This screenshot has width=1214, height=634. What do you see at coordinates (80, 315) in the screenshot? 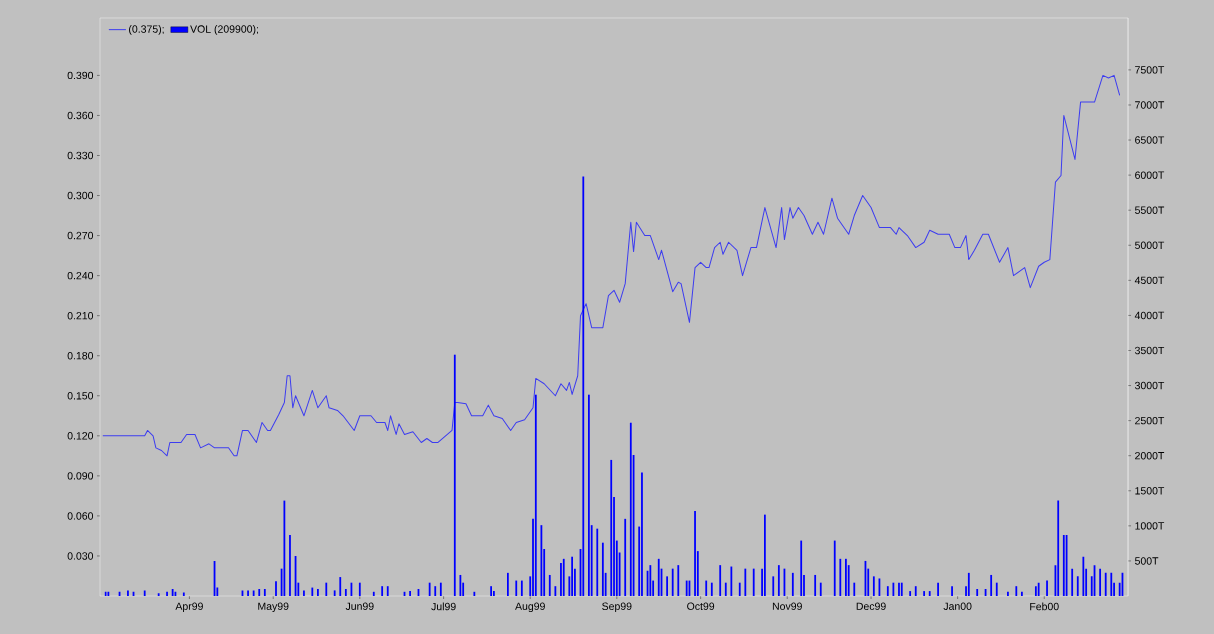
I see `y-tick-label: 0.210` at bounding box center [80, 315].